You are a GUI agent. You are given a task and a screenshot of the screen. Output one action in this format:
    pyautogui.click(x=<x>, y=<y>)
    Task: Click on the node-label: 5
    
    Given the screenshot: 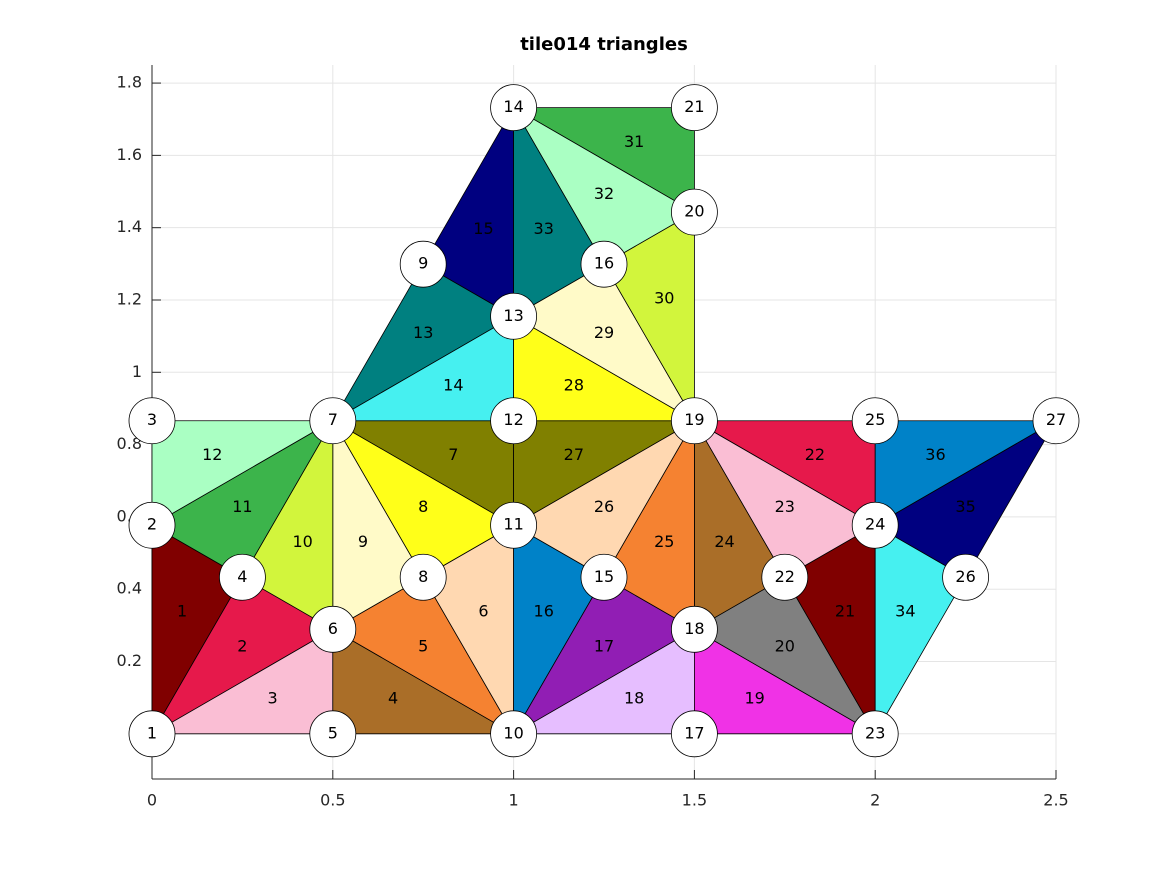 What is the action you would take?
    pyautogui.click(x=333, y=732)
    